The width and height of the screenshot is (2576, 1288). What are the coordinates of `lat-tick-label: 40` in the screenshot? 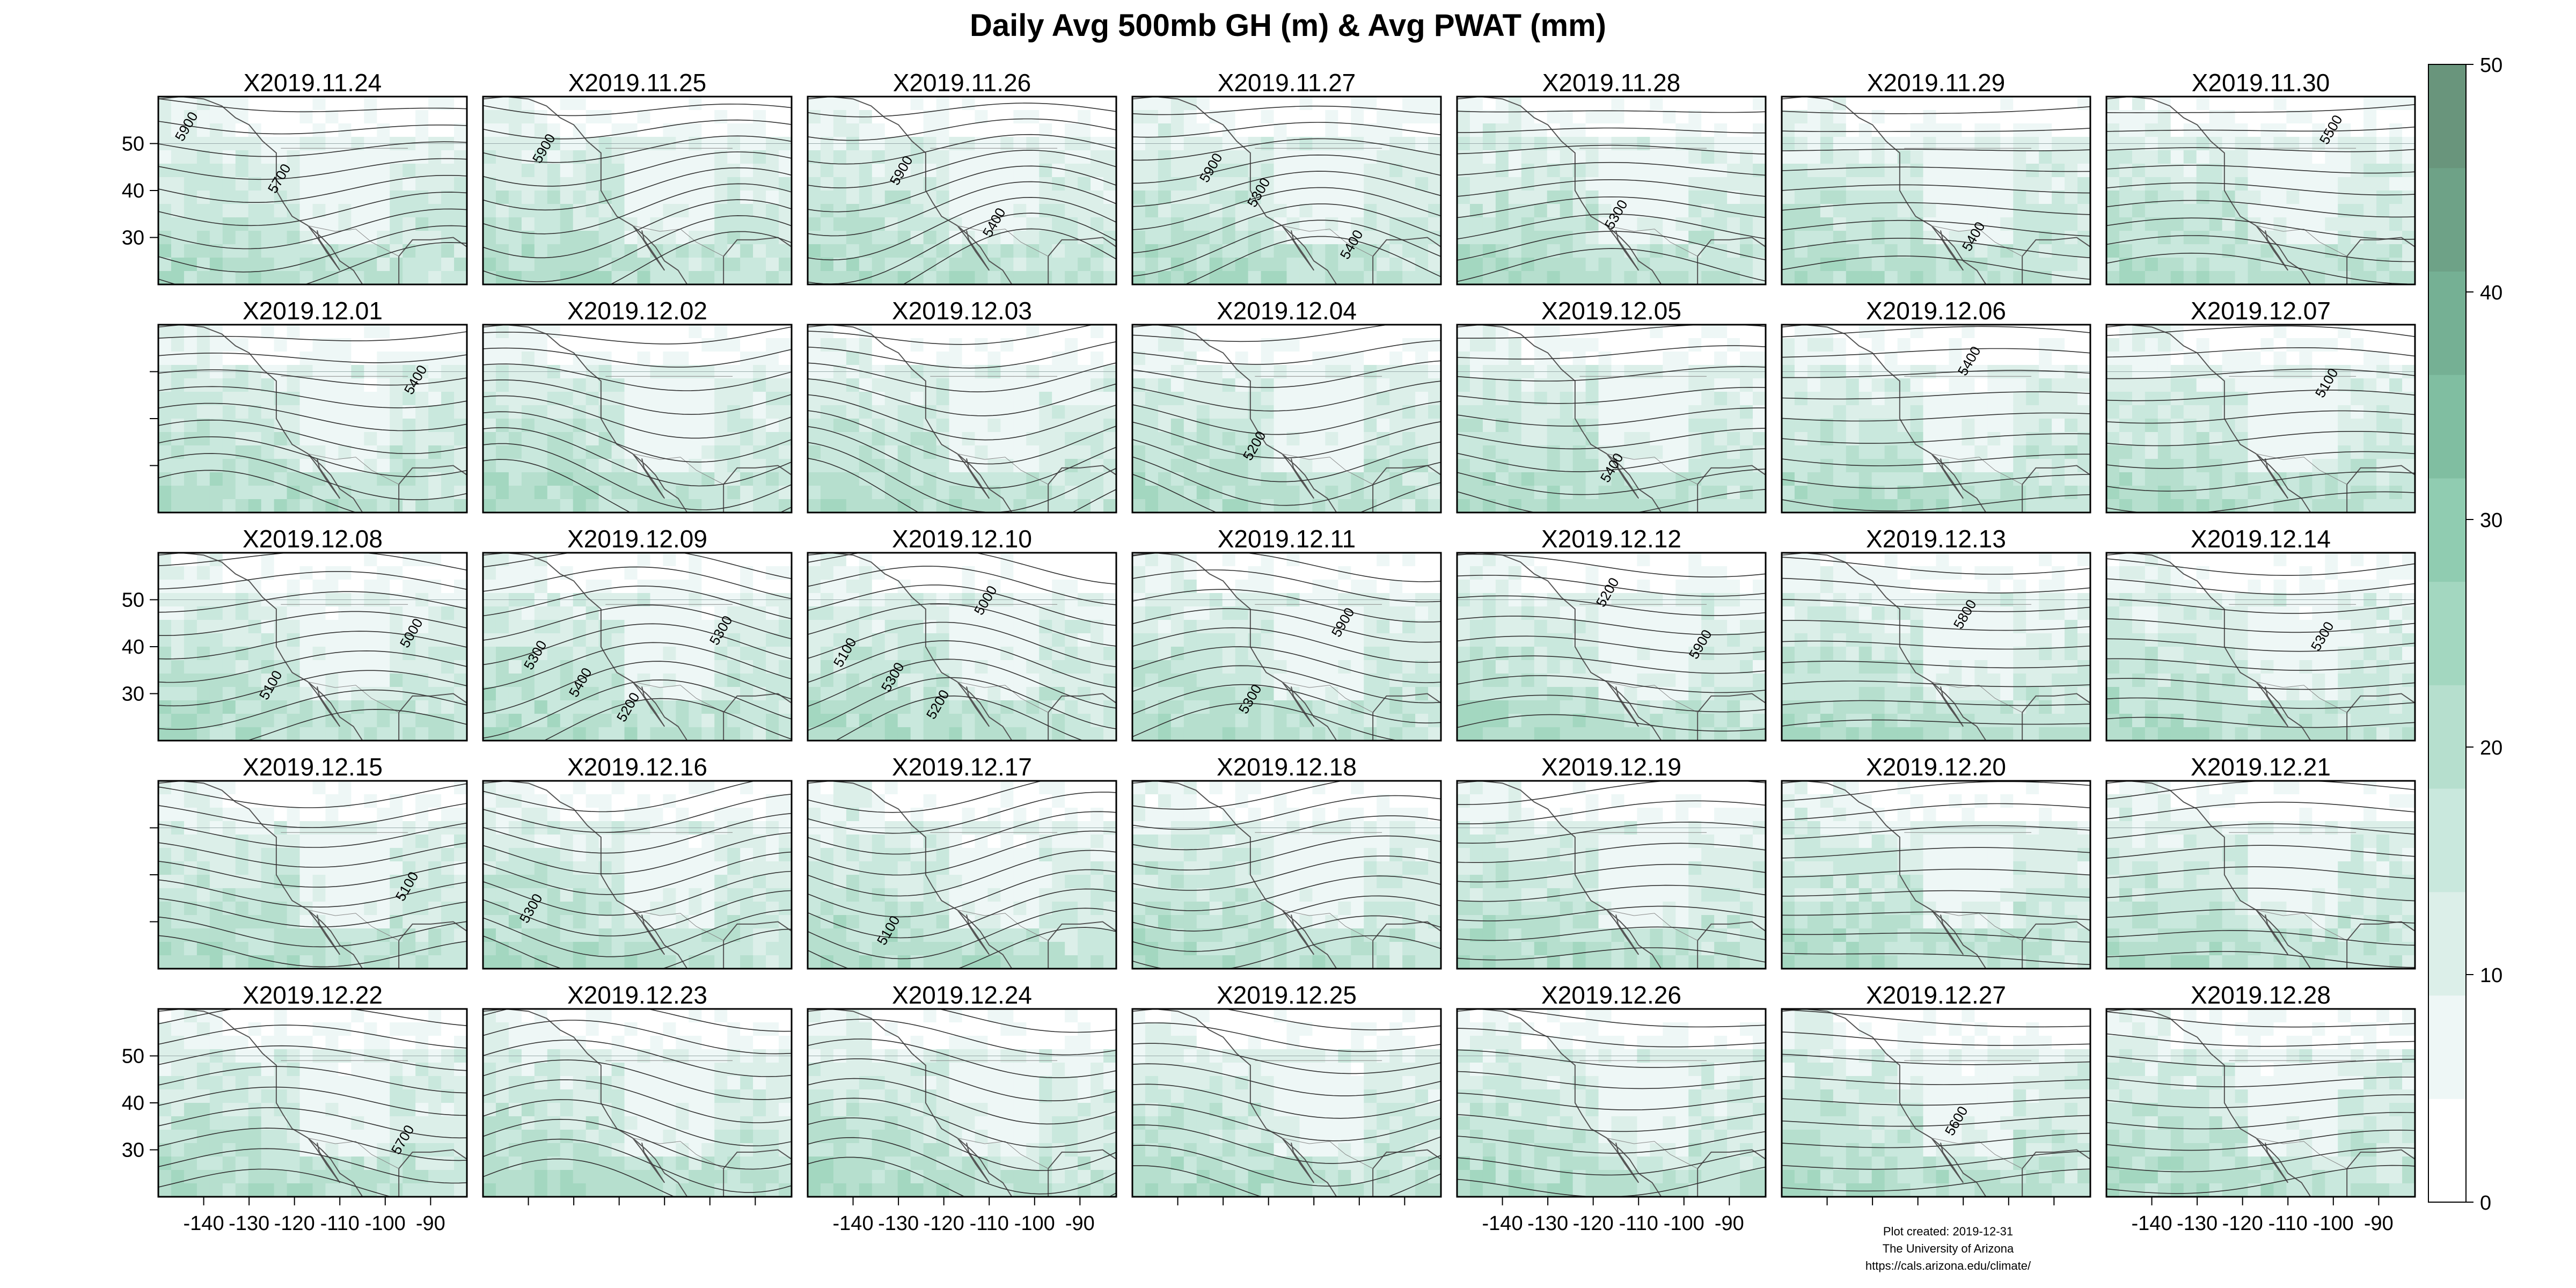 It's located at (133, 191).